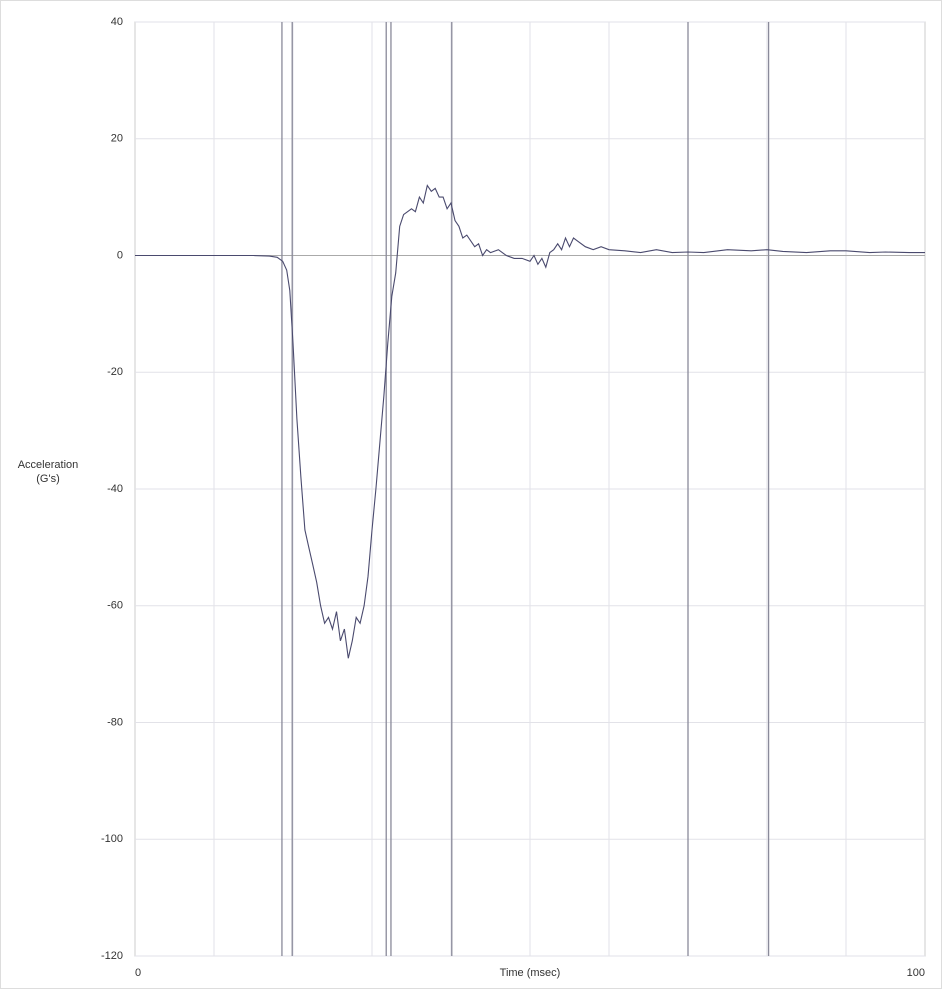  What do you see at coordinates (112, 839) in the screenshot?
I see `y-tick-label: -100` at bounding box center [112, 839].